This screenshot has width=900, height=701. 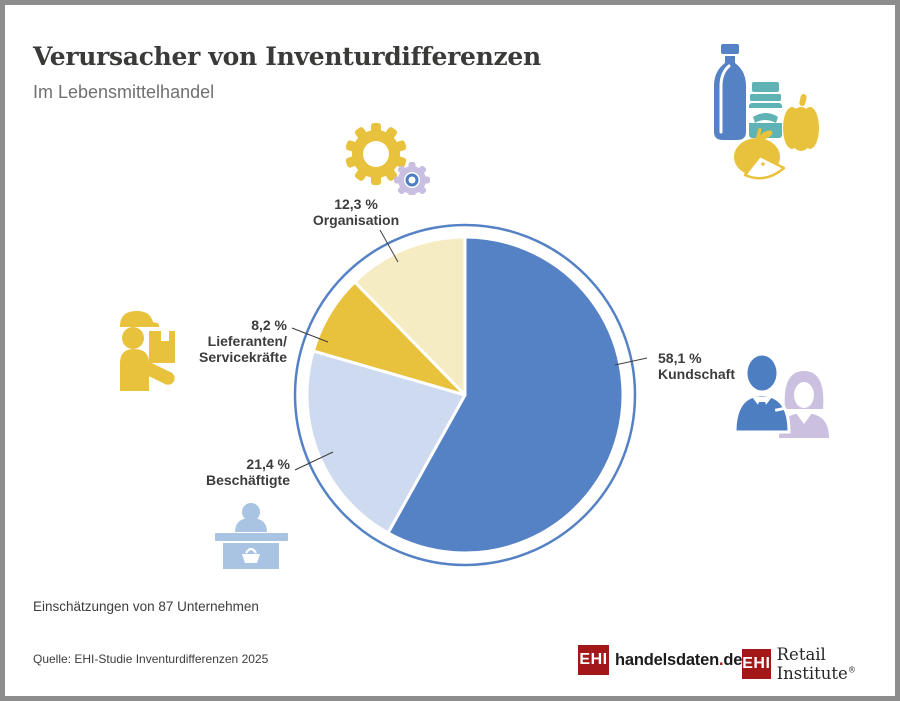 I want to click on label-lieferanten: 8,2 % Lieferanten/ Servicekräfte, so click(x=216, y=341).